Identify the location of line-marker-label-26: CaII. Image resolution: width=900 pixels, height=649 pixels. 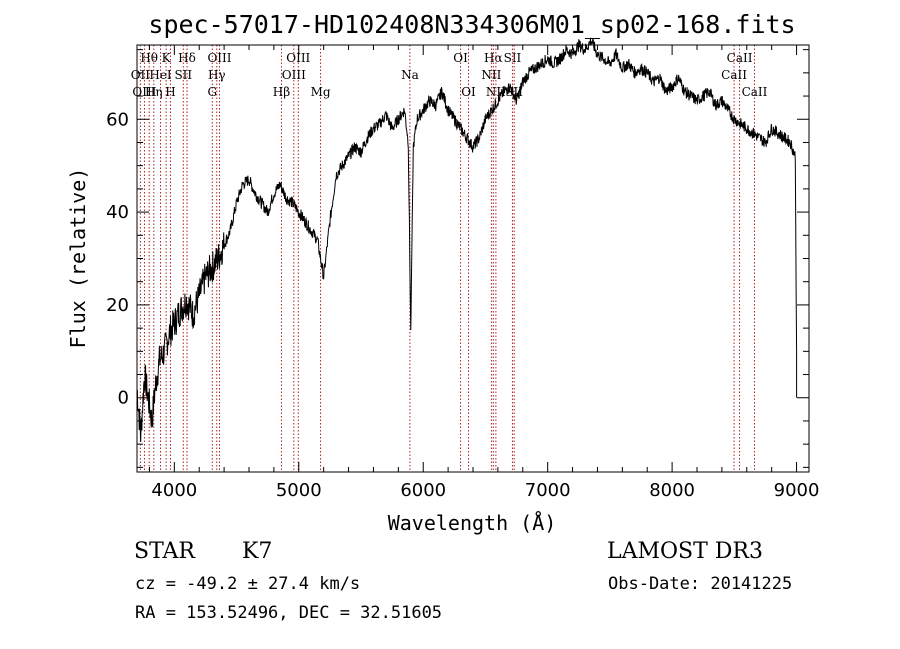
(755, 92).